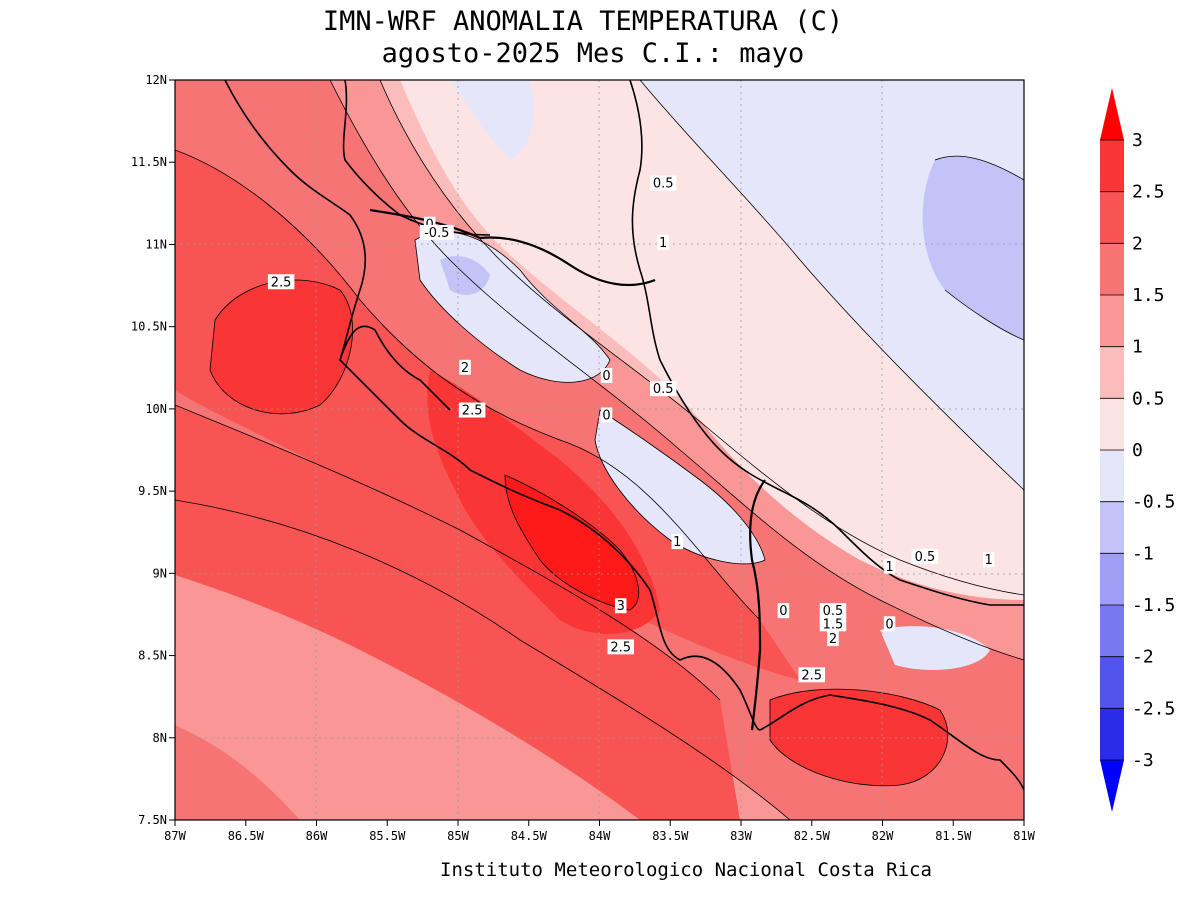  I want to click on latitude-axis: 12N 11.5N 11N 10.5N 10N 9.5N 9N 8.5N 8N 7.5N, so click(153, 450).